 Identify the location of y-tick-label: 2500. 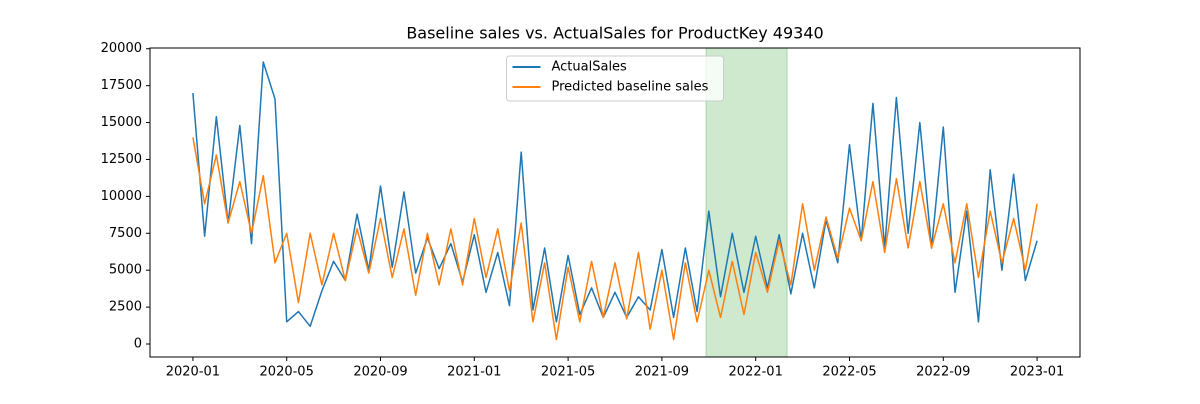
(125, 307).